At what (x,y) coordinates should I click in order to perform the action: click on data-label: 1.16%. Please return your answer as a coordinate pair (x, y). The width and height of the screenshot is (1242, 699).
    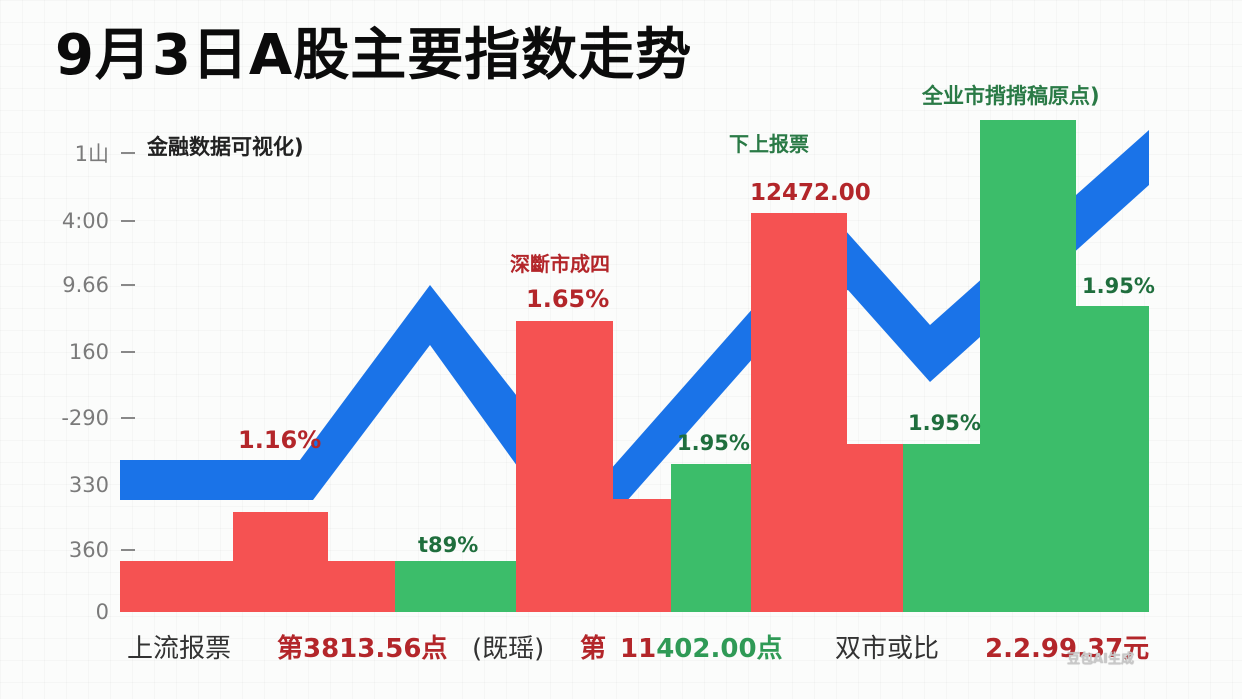
    Looking at the image, I should click on (280, 440).